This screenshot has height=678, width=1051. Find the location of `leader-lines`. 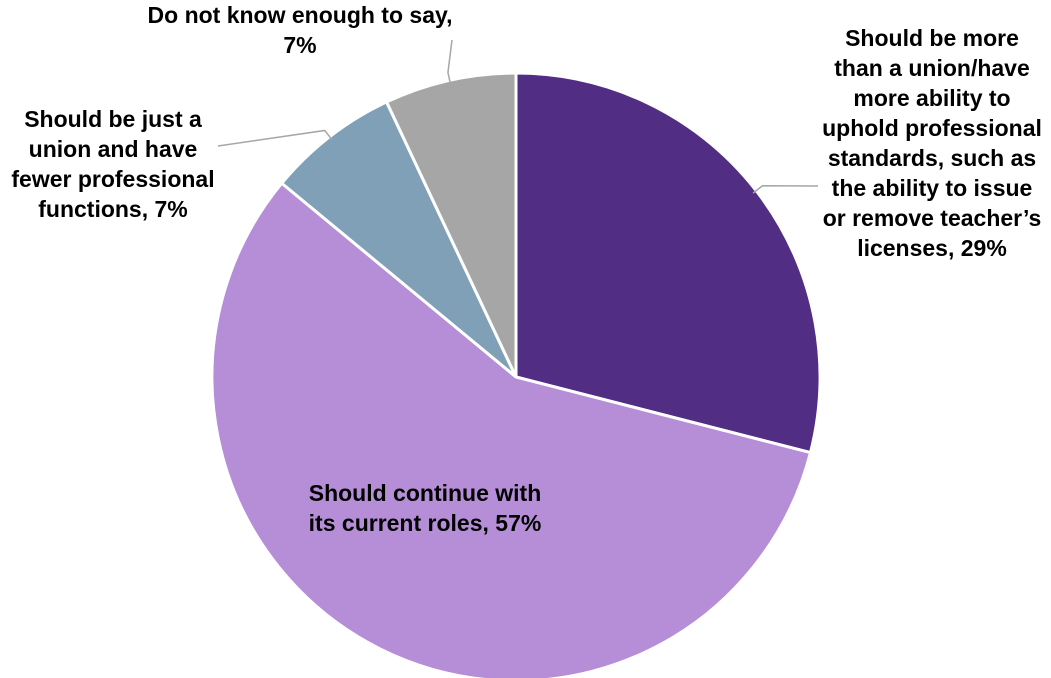

leader-lines is located at coordinates (518, 116).